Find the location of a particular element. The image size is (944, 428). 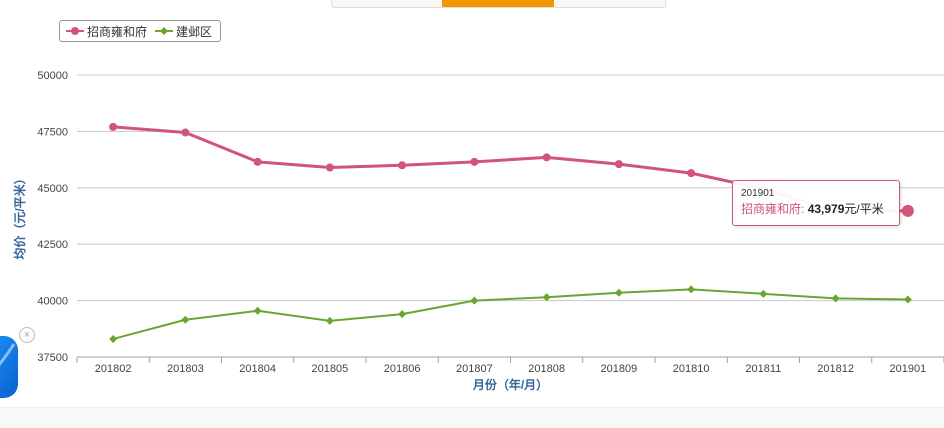

top-tab-bar is located at coordinates (498, 4).